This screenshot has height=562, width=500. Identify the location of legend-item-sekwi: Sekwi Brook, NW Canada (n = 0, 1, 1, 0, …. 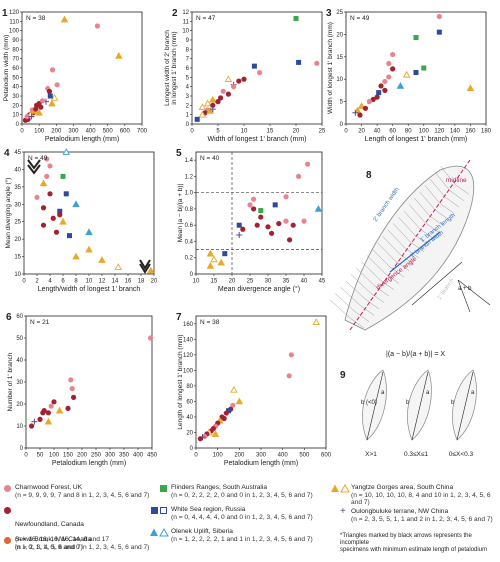
(79, 543).